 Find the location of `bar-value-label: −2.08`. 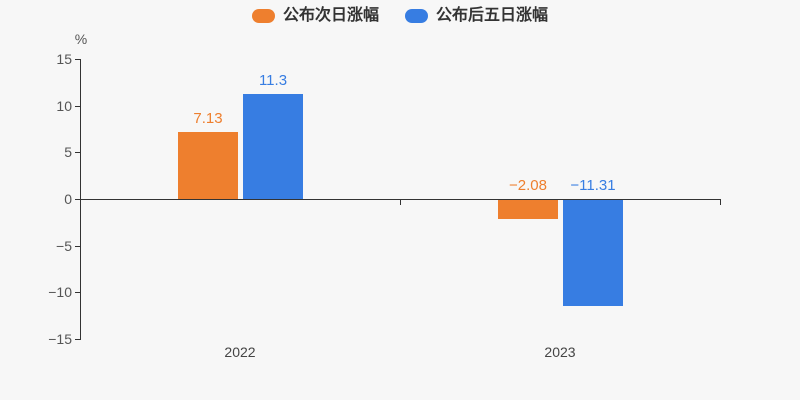

bar-value-label: −2.08 is located at coordinates (528, 185).